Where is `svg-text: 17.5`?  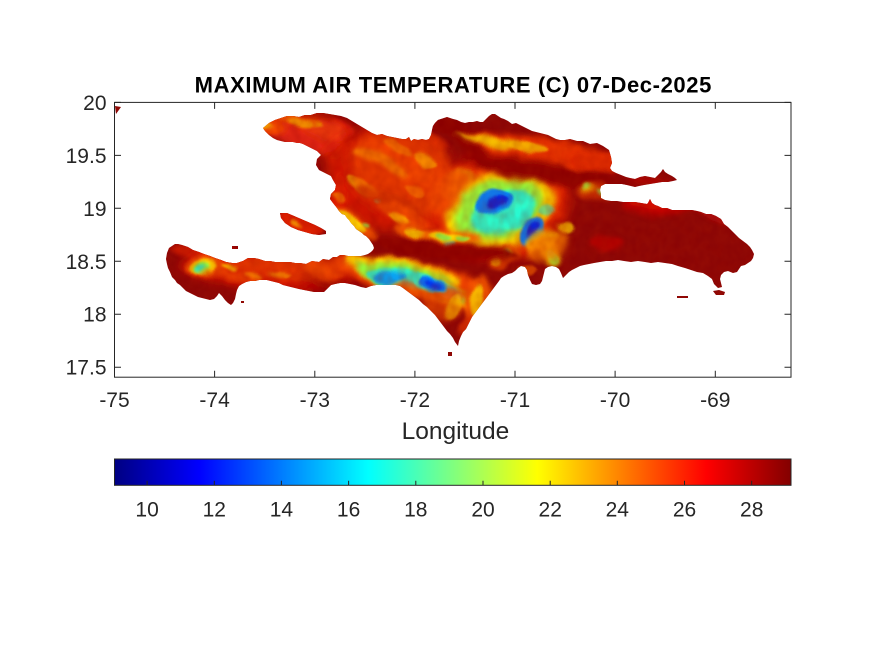
svg-text: 17.5 is located at coordinates (86, 368).